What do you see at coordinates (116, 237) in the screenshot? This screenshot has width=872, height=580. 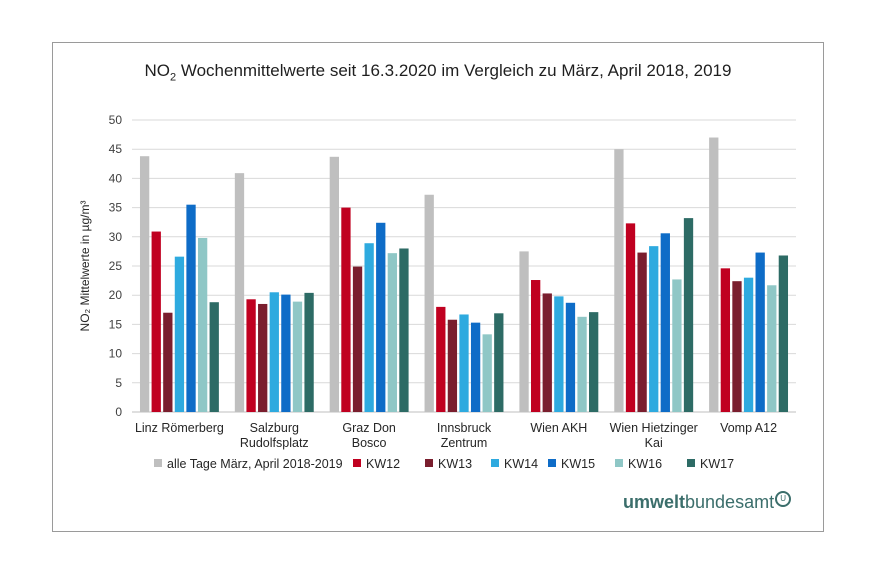 I see `y-tick-label: 30` at bounding box center [116, 237].